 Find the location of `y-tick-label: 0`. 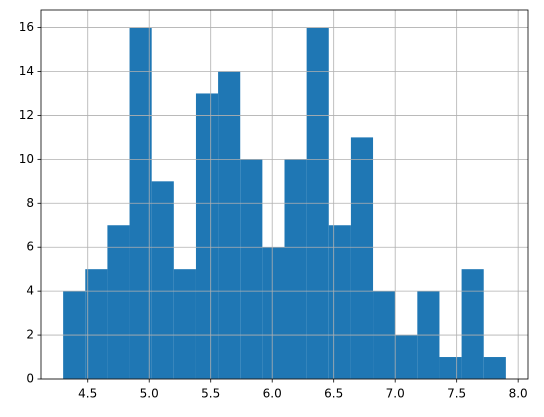

y-tick-label: 0 is located at coordinates (30, 379).